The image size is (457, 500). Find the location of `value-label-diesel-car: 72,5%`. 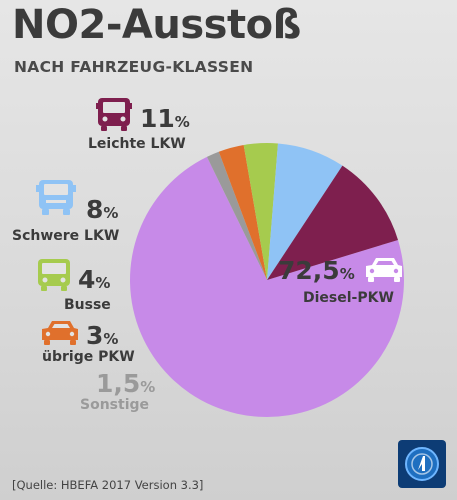

value-label-diesel-car: 72,5% is located at coordinates (316, 270).